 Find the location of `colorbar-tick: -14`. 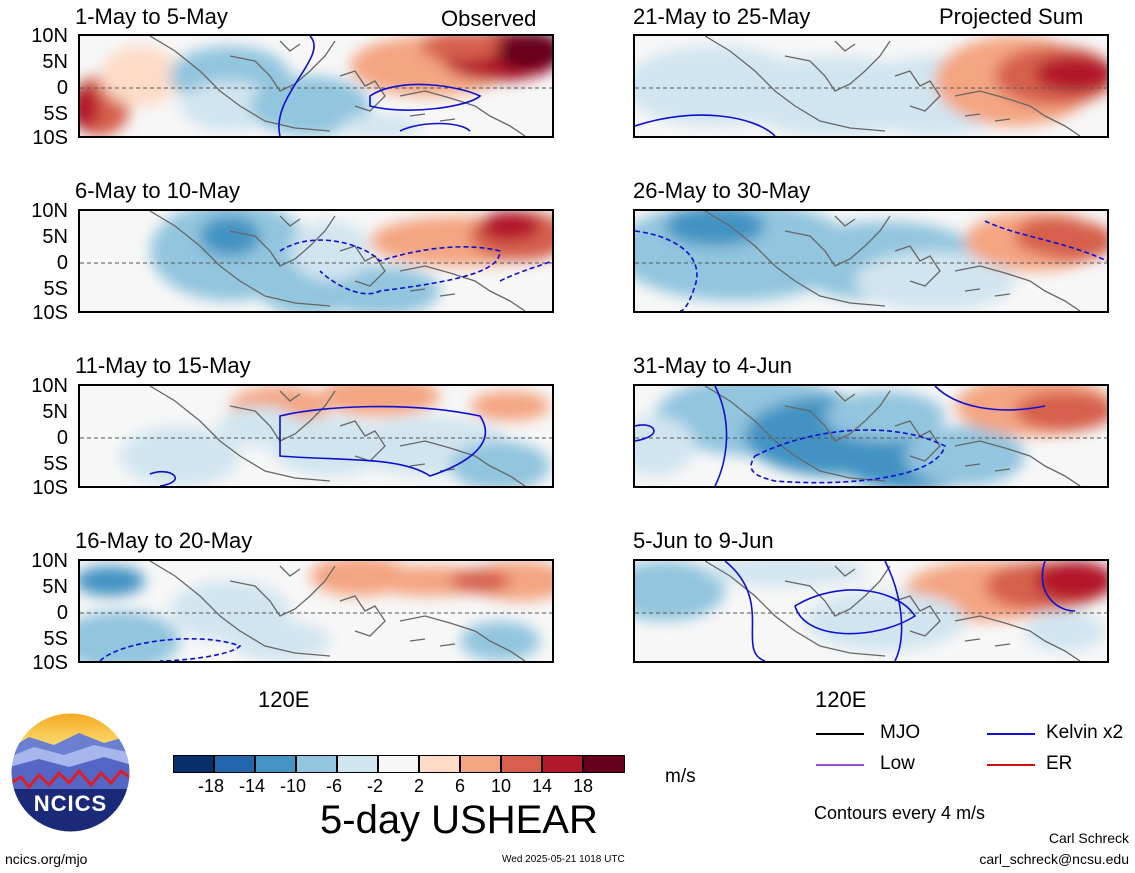

colorbar-tick: -14 is located at coordinates (252, 786).